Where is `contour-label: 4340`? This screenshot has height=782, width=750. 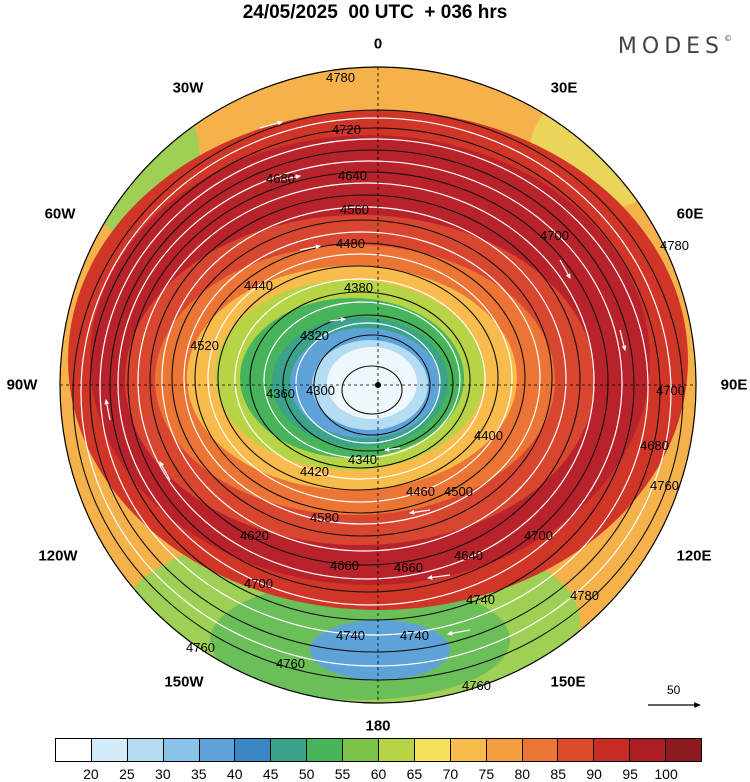
contour-label: 4340 is located at coordinates (362, 459).